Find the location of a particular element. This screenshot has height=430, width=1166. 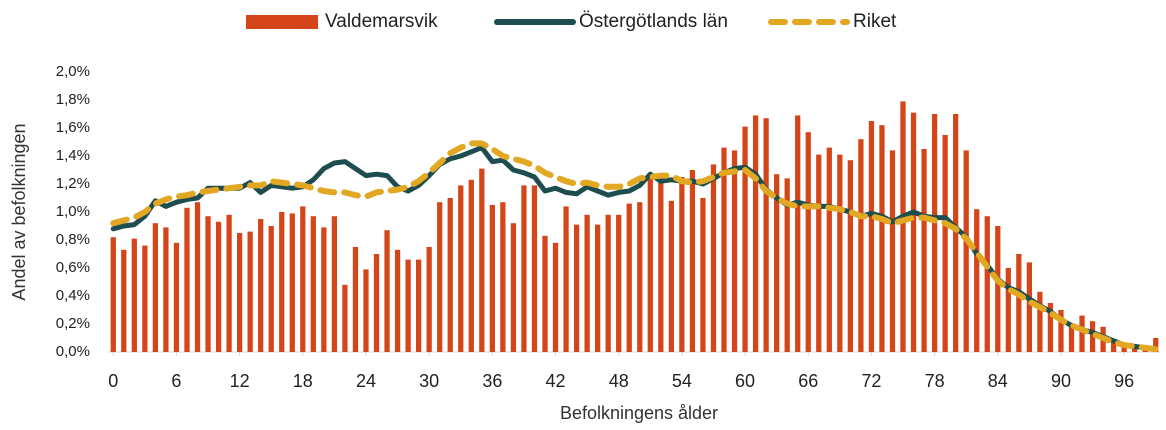

y-tick-label: 0,8% is located at coordinates (73, 239).